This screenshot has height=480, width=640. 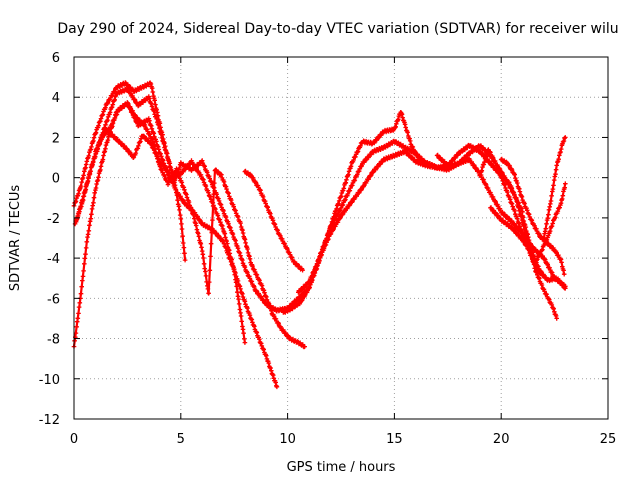 I want to click on x-tick-label: 10, so click(x=287, y=439).